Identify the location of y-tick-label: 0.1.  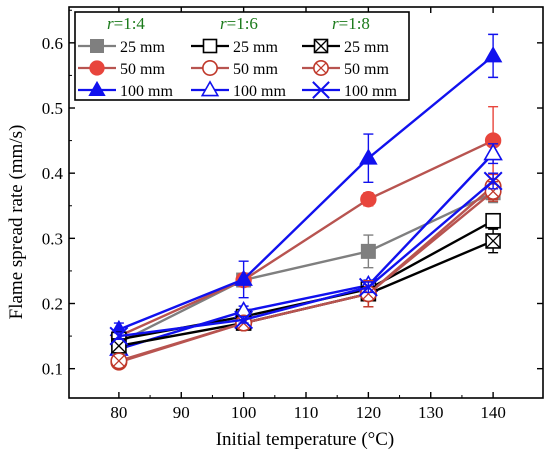
(52, 369).